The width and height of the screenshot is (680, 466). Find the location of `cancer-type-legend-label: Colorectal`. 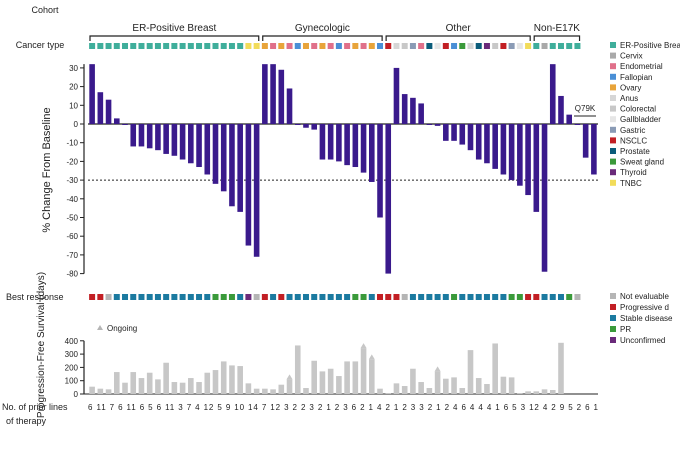

cancer-type-legend-label: Colorectal is located at coordinates (638, 109).